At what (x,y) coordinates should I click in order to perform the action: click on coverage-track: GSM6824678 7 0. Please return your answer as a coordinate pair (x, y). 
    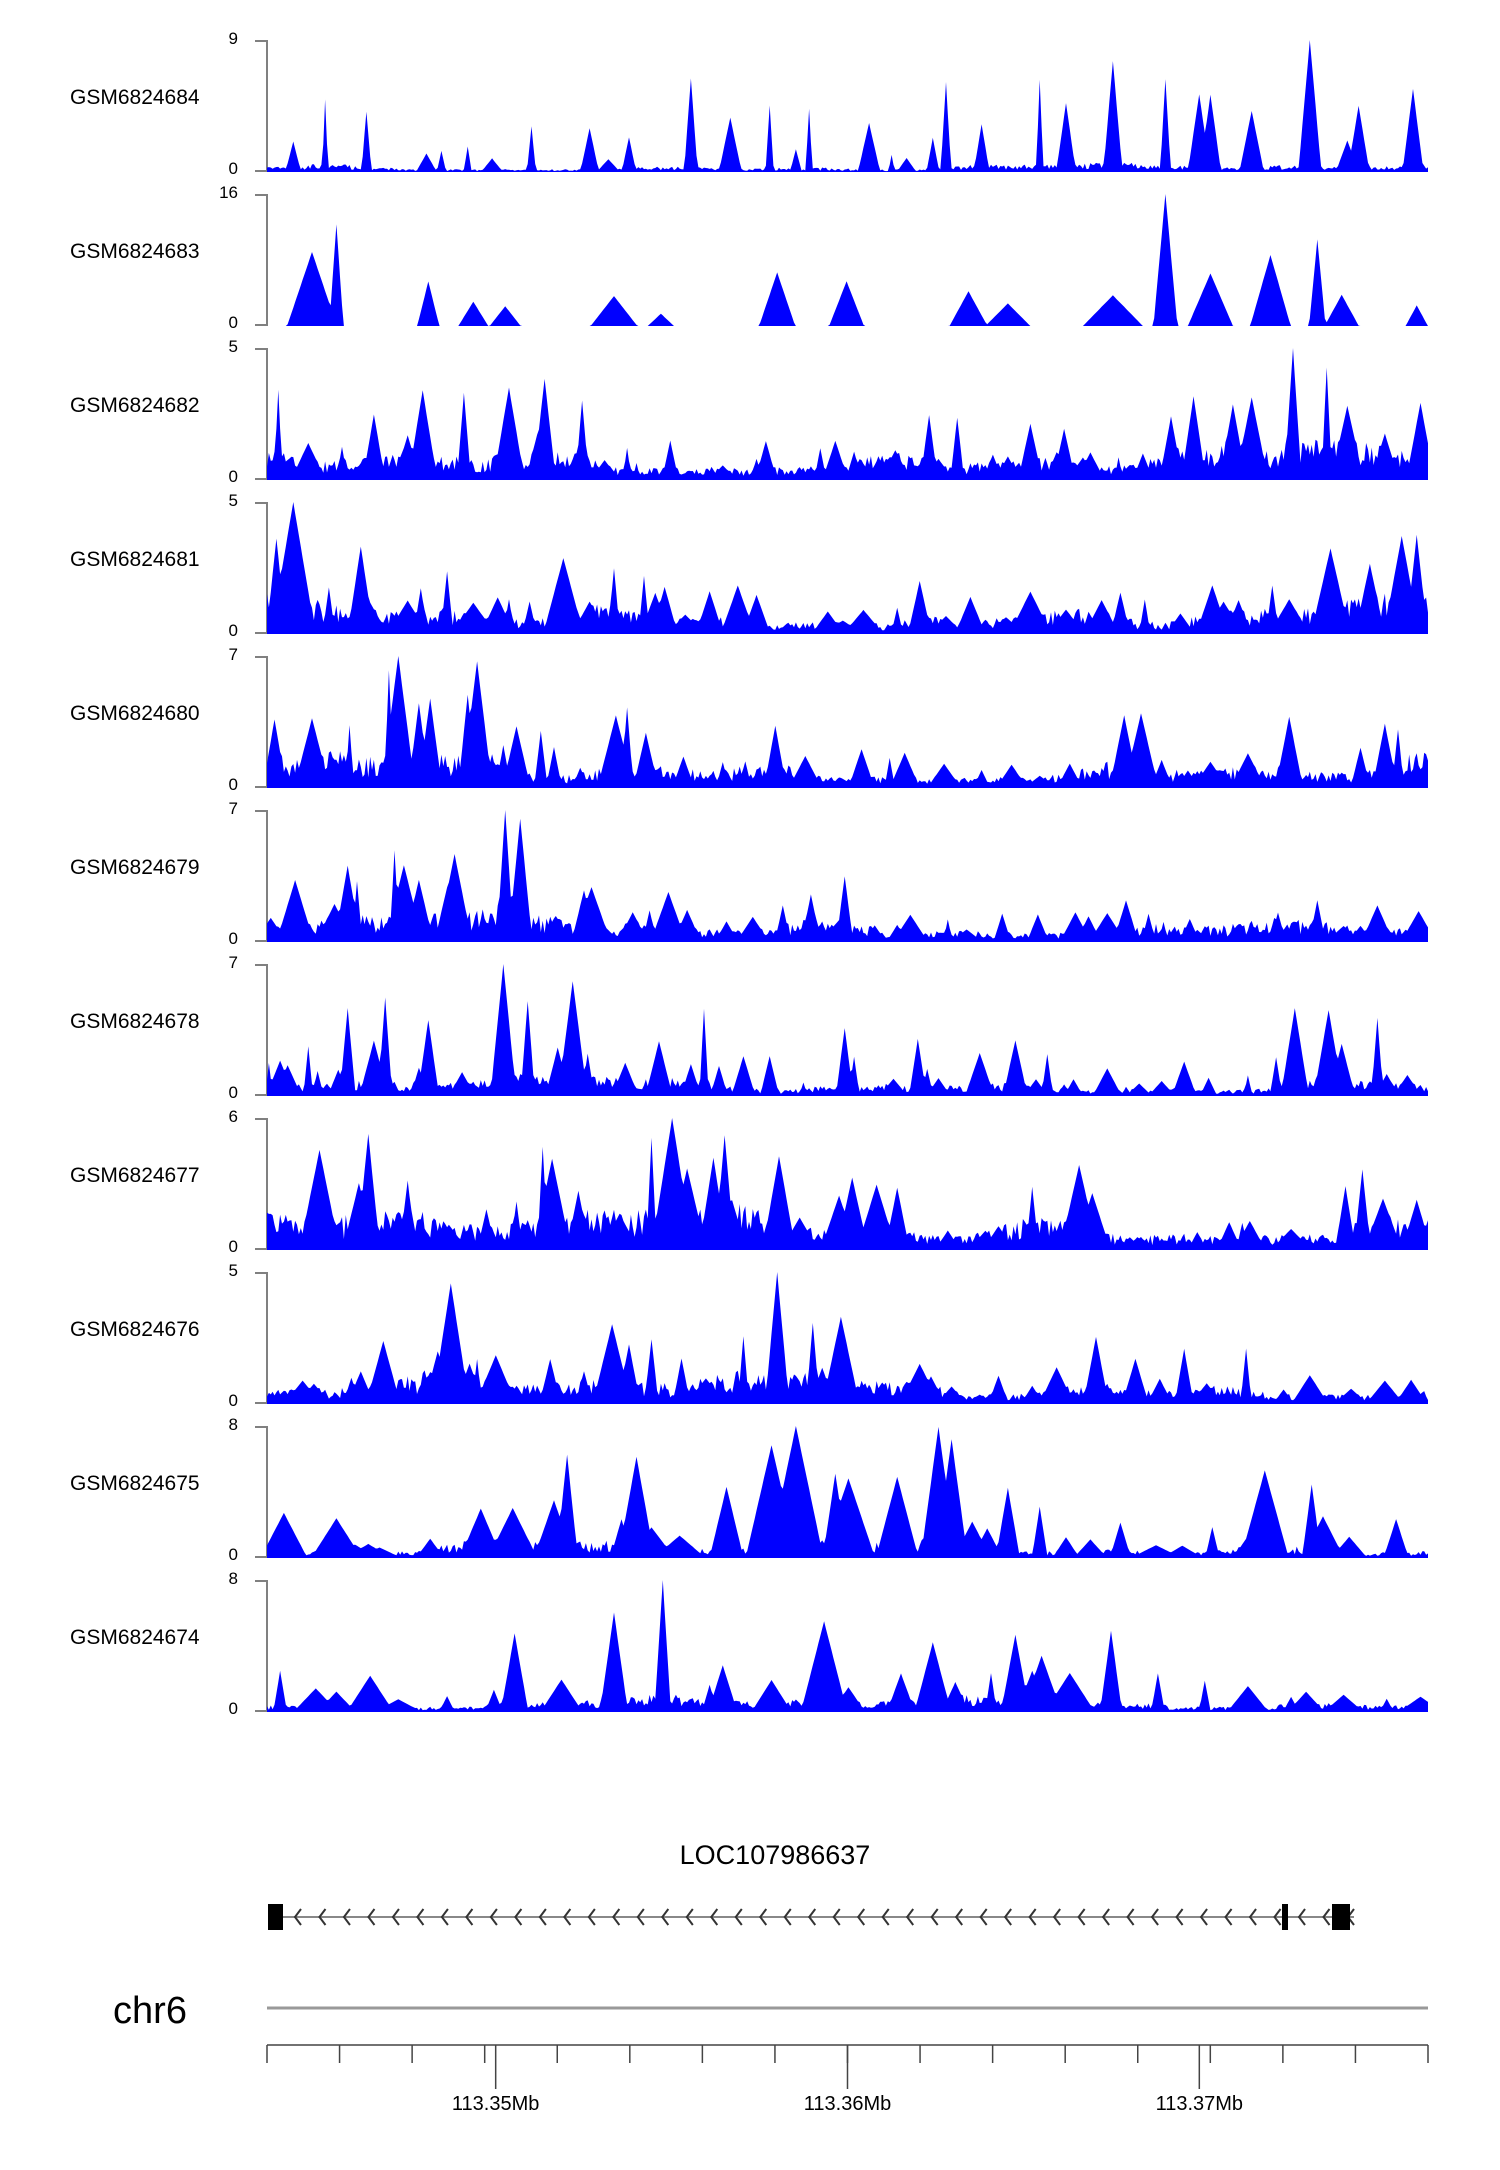
    Looking at the image, I should click on (750, 1036).